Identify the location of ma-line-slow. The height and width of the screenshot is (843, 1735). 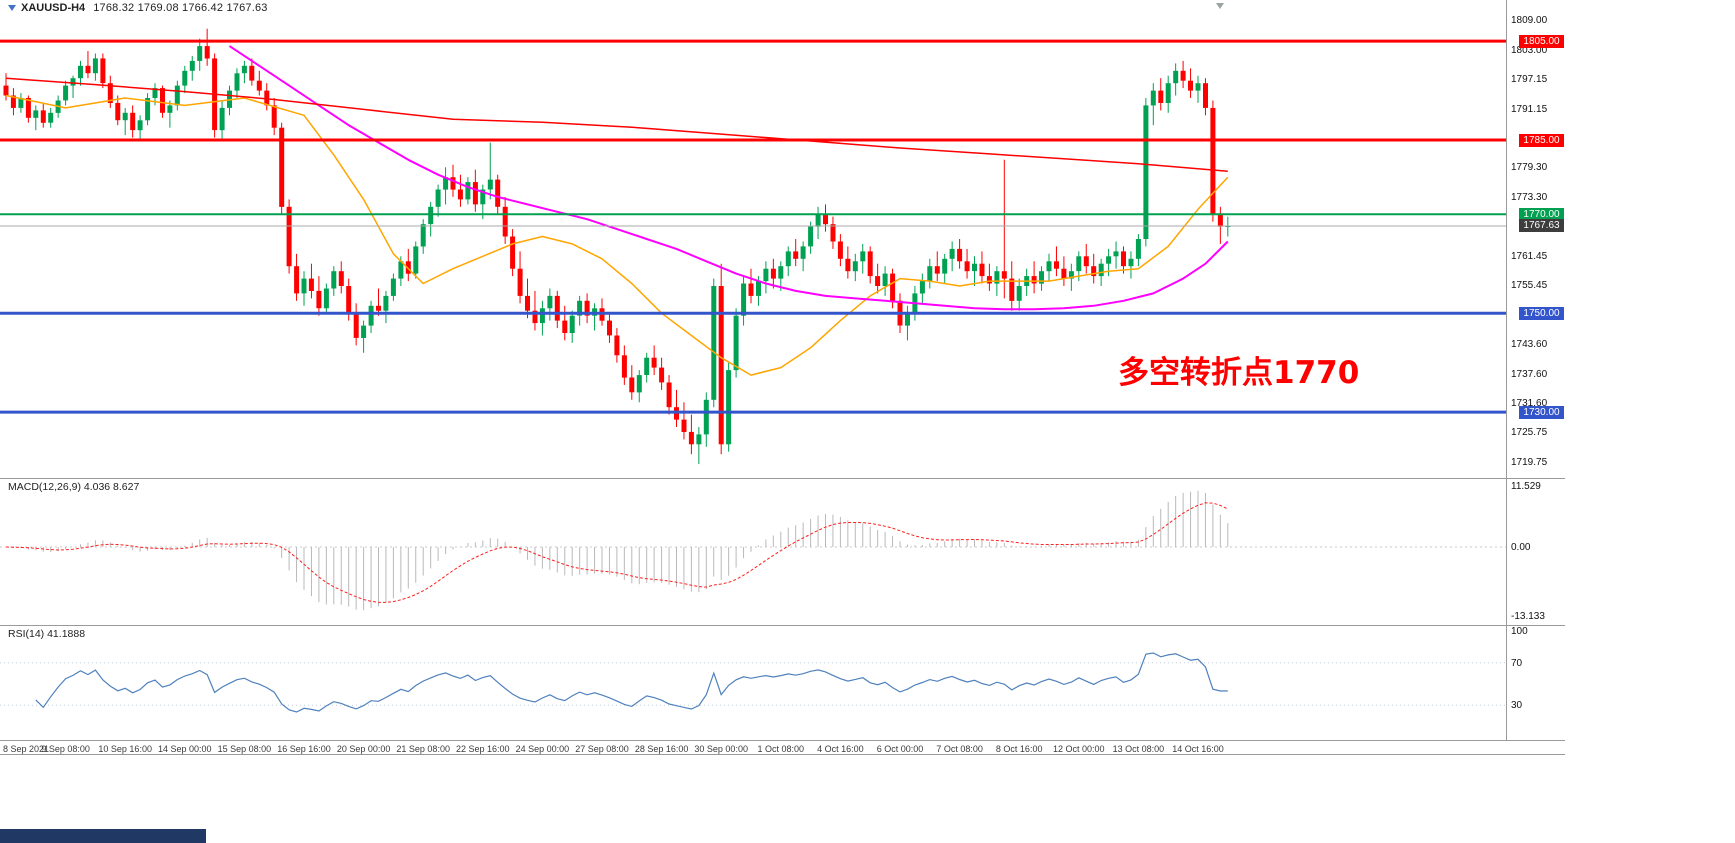
(616, 124).